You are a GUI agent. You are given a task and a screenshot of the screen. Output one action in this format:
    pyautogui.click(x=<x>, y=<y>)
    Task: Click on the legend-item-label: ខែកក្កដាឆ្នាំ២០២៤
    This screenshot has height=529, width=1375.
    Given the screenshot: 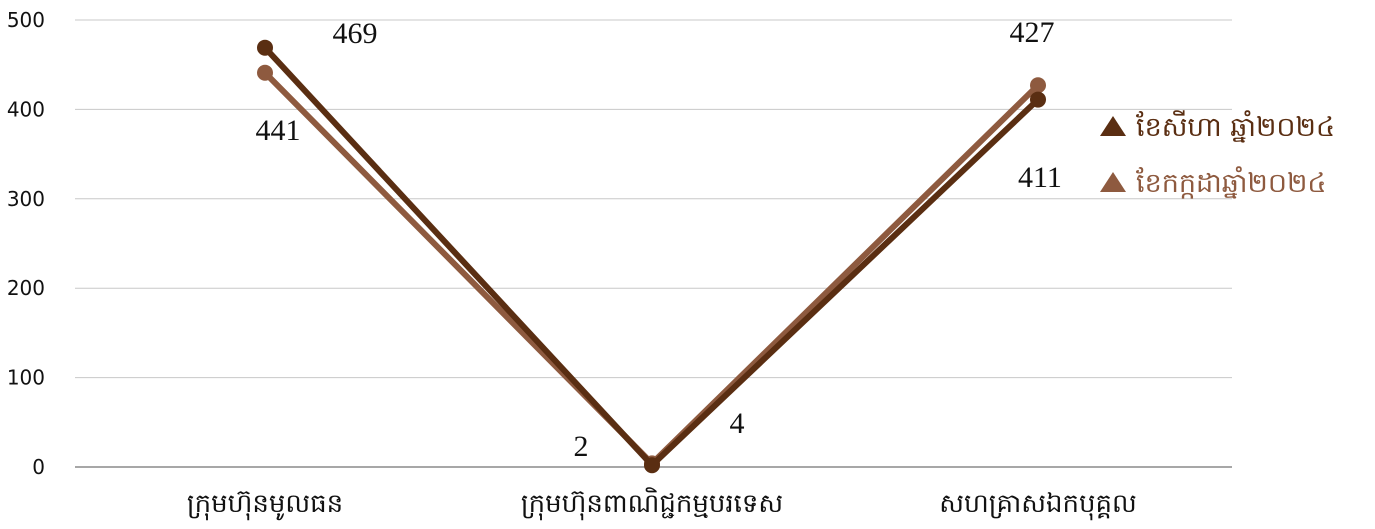 What is the action you would take?
    pyautogui.click(x=1231, y=182)
    